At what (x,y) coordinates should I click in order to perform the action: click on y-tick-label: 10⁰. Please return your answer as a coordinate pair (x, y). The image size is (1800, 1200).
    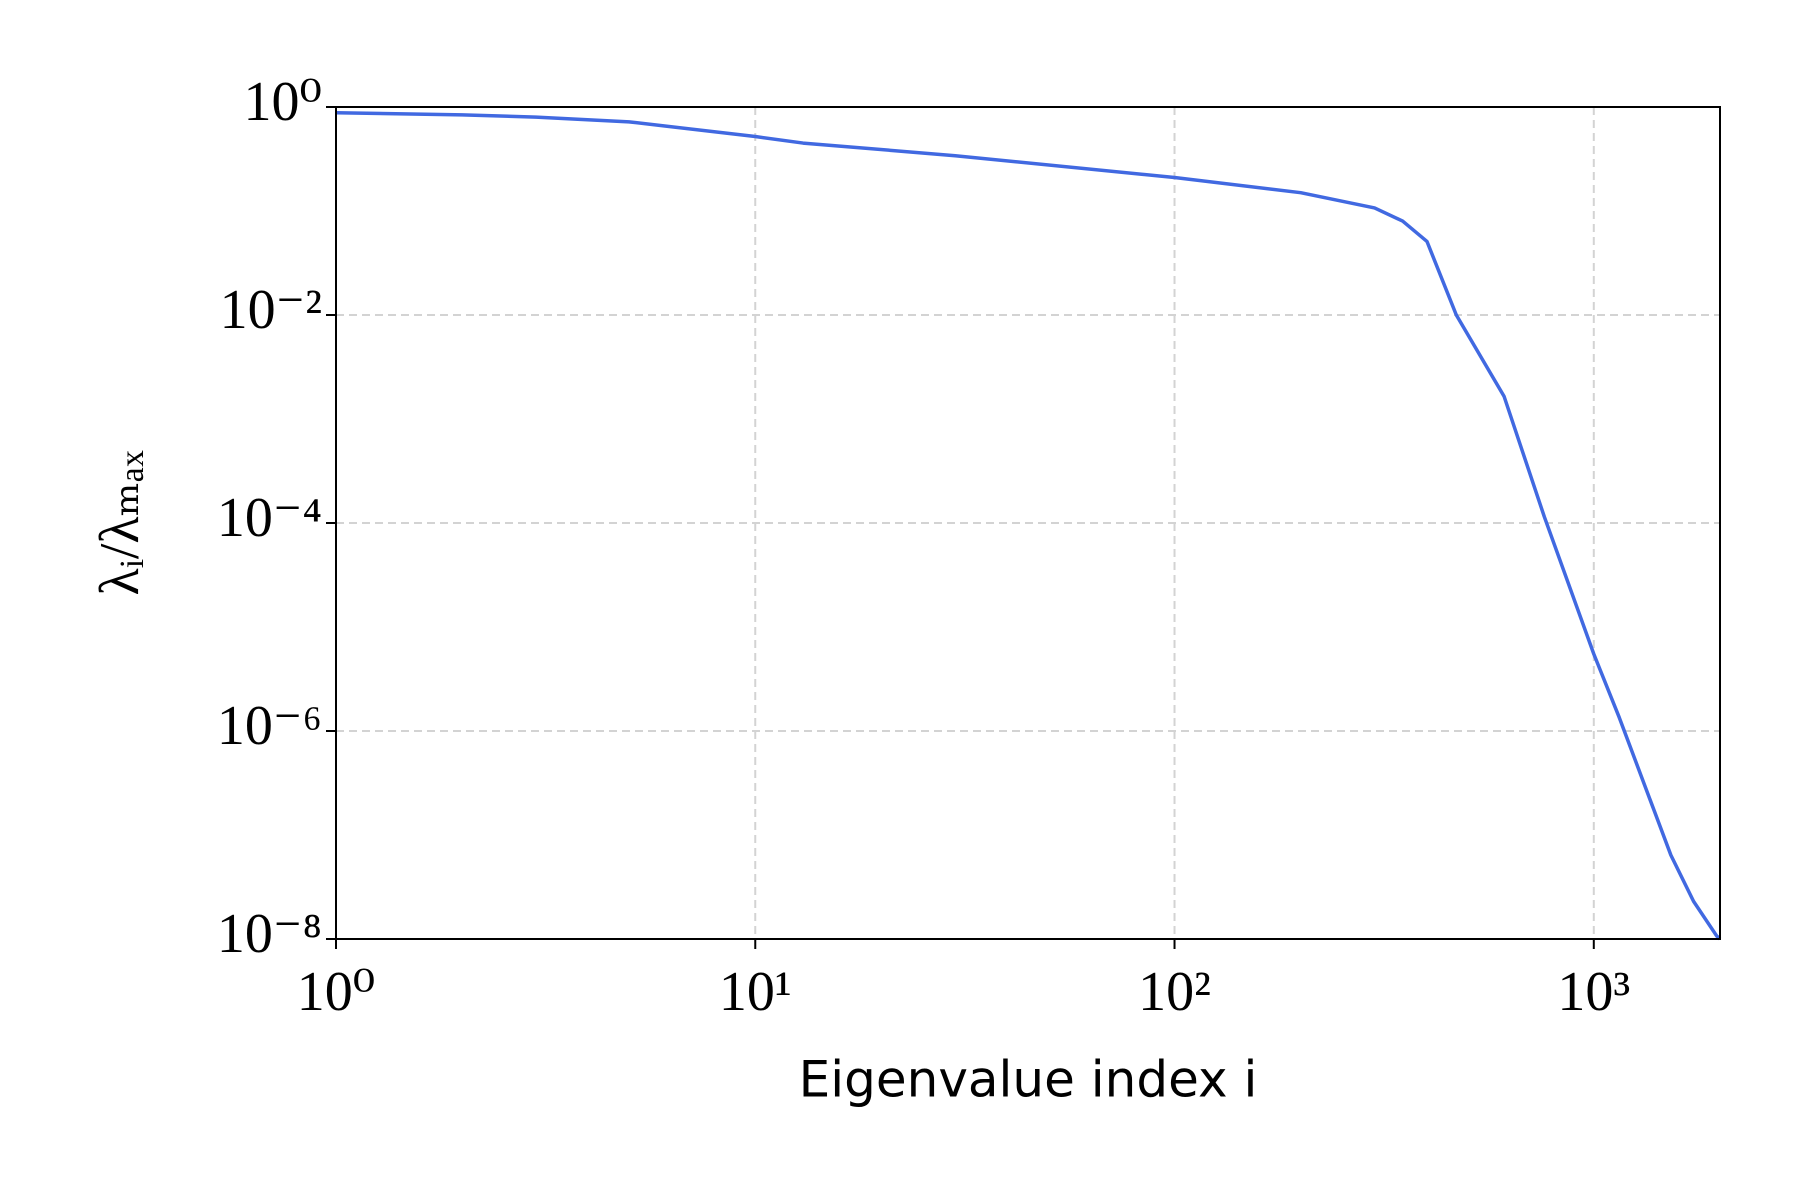
    Looking at the image, I should click on (283, 102).